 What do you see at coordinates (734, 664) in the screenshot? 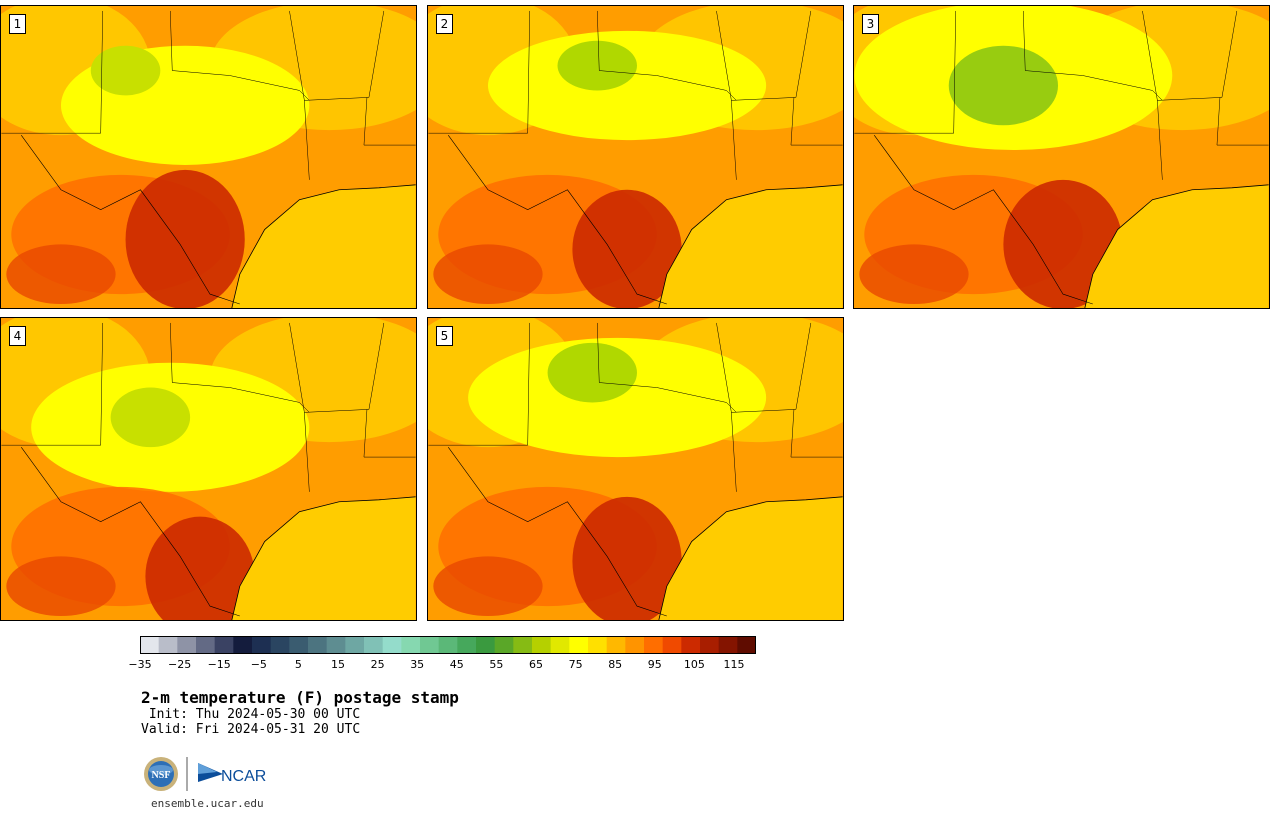
I see `colorbar-tick-label: 115` at bounding box center [734, 664].